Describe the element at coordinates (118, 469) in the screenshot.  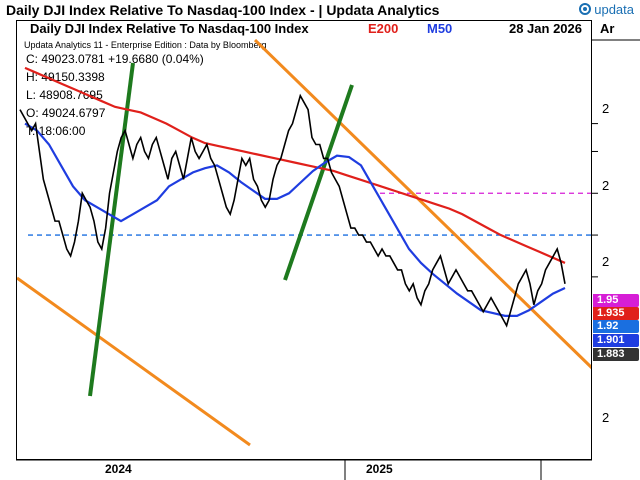
I see `x-tick-label-2024: 2024` at that location.